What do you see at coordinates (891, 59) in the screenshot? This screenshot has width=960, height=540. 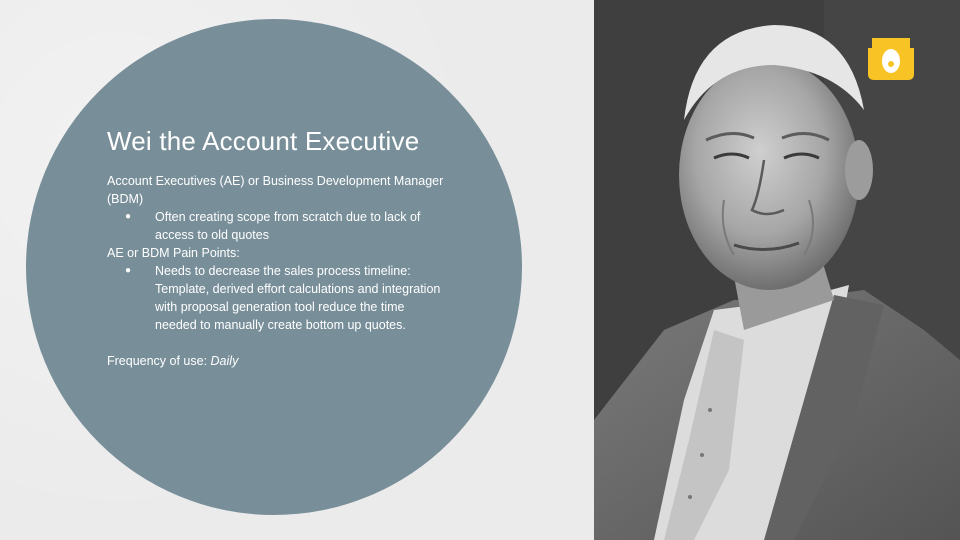 I see `yellow-tag-logo-icon` at bounding box center [891, 59].